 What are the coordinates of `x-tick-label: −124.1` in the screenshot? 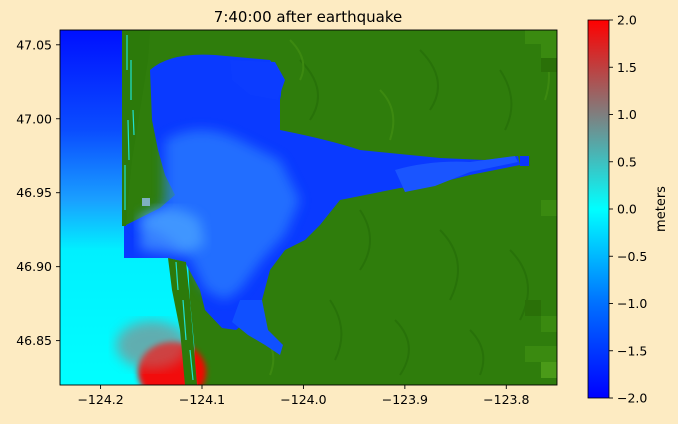 It's located at (202, 399).